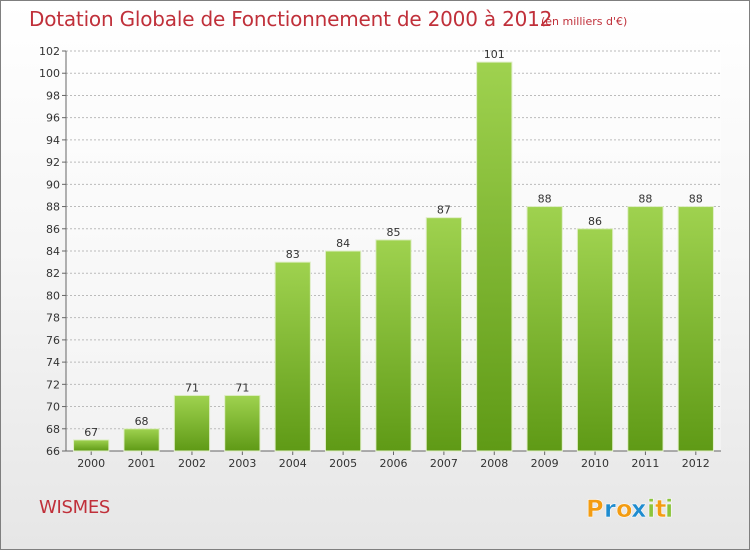  Describe the element at coordinates (595, 221) in the screenshot. I see `data-label: 86` at that location.